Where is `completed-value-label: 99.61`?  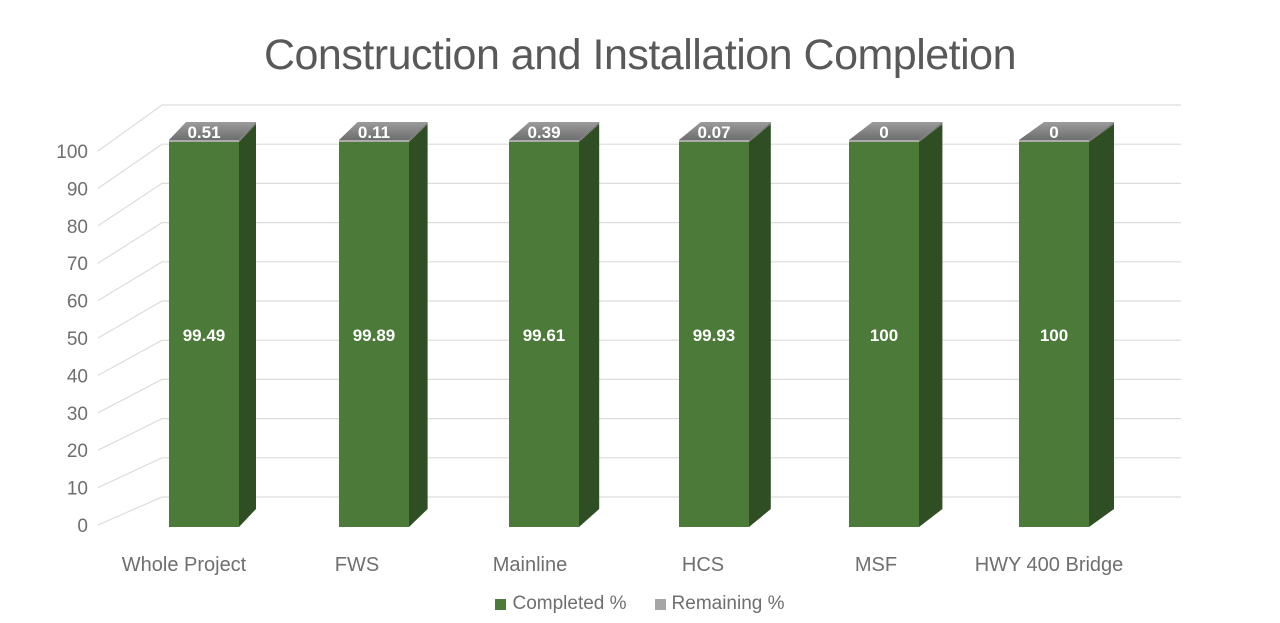
completed-value-label: 99.61 is located at coordinates (544, 335).